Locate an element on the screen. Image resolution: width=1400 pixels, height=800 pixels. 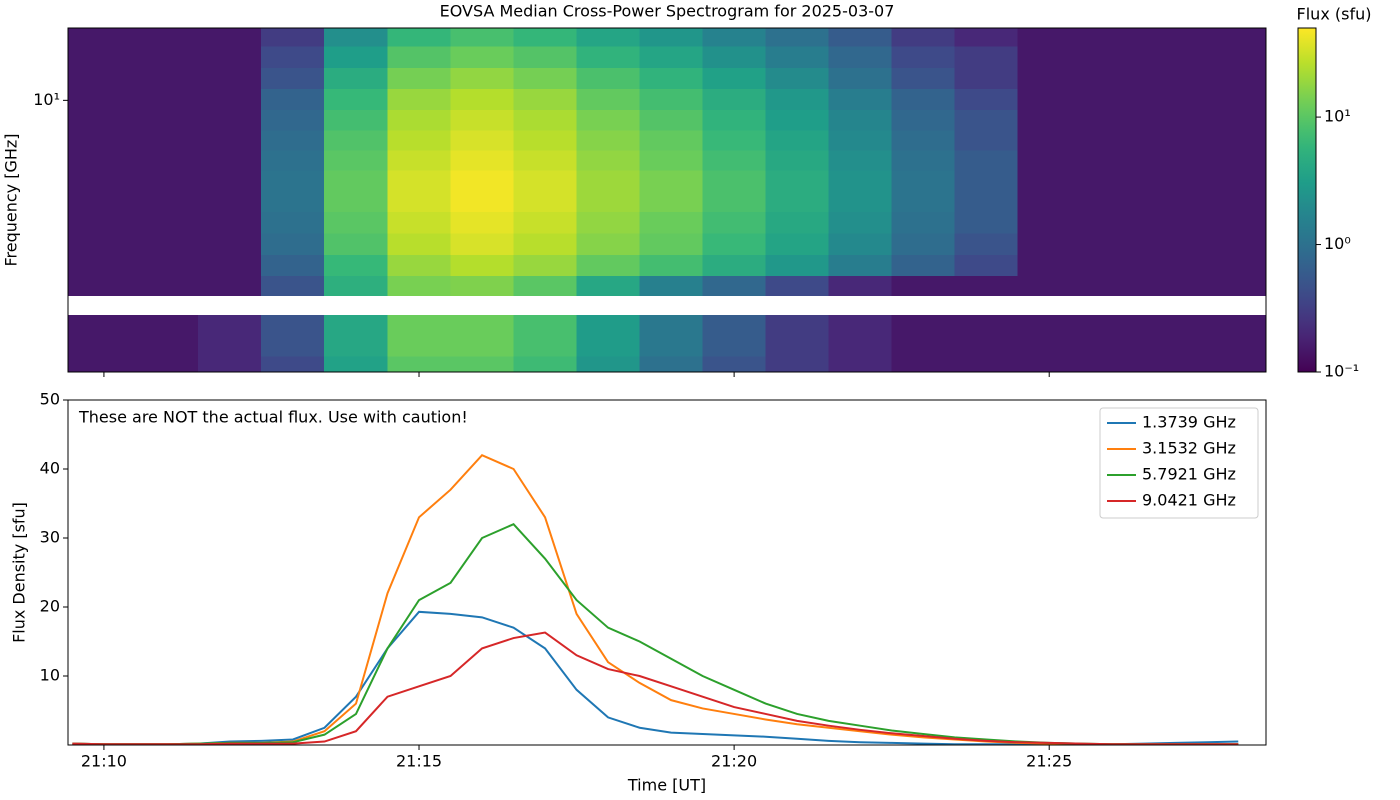
colorbar-title: Flux (sfu) is located at coordinates (1334, 14).